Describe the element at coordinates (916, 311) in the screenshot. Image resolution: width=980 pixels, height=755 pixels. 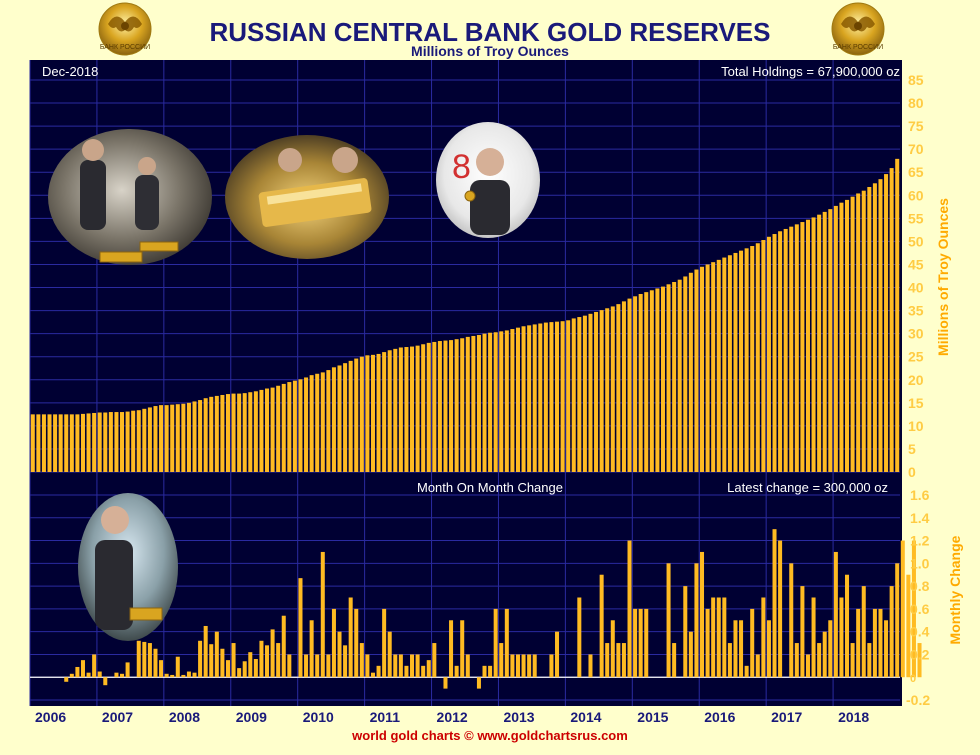
I see `y-tick-label: 35` at that location.